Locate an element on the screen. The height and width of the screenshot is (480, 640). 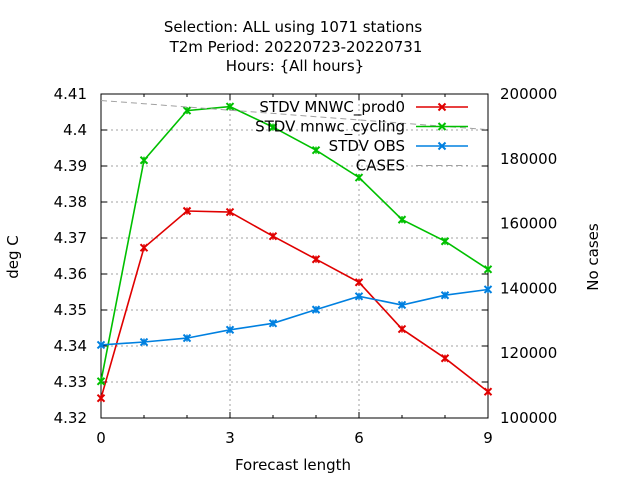
title-line-3: Hours: {All hours} is located at coordinates (295, 66).